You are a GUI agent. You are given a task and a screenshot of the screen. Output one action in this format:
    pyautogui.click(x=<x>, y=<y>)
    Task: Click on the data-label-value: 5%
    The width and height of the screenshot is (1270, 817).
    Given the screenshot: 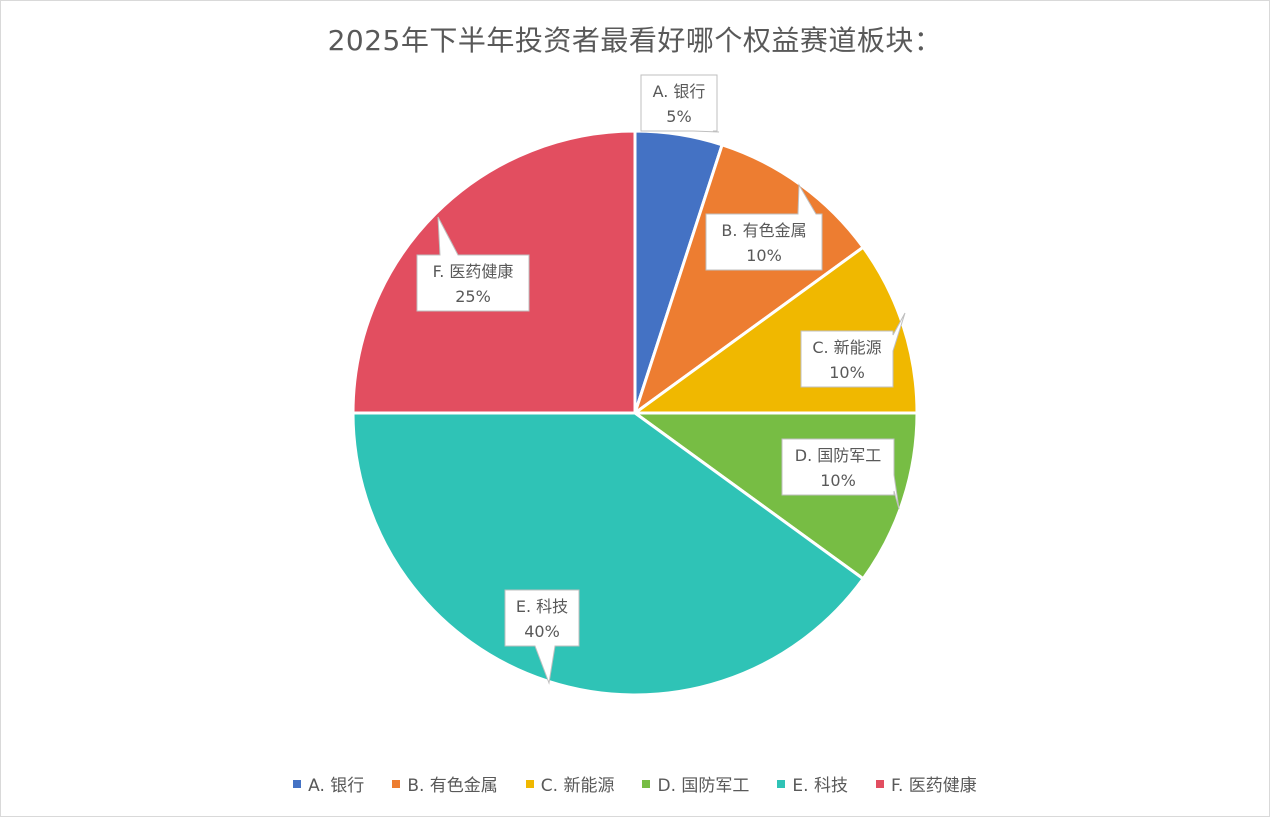 What is the action you would take?
    pyautogui.click(x=678, y=116)
    